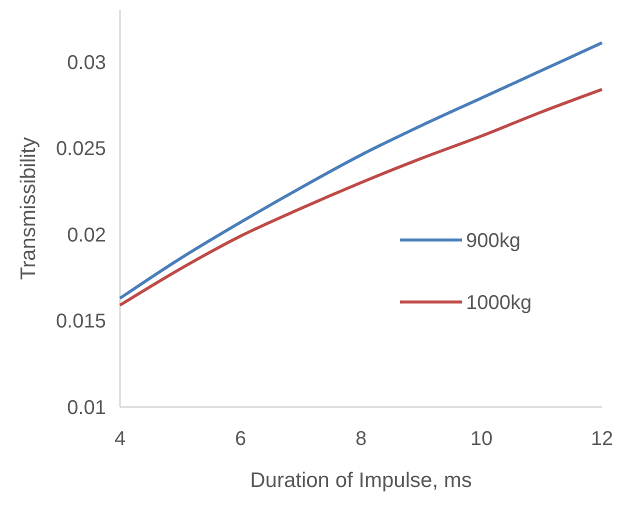  I want to click on x-tick-label: 10, so click(481, 439).